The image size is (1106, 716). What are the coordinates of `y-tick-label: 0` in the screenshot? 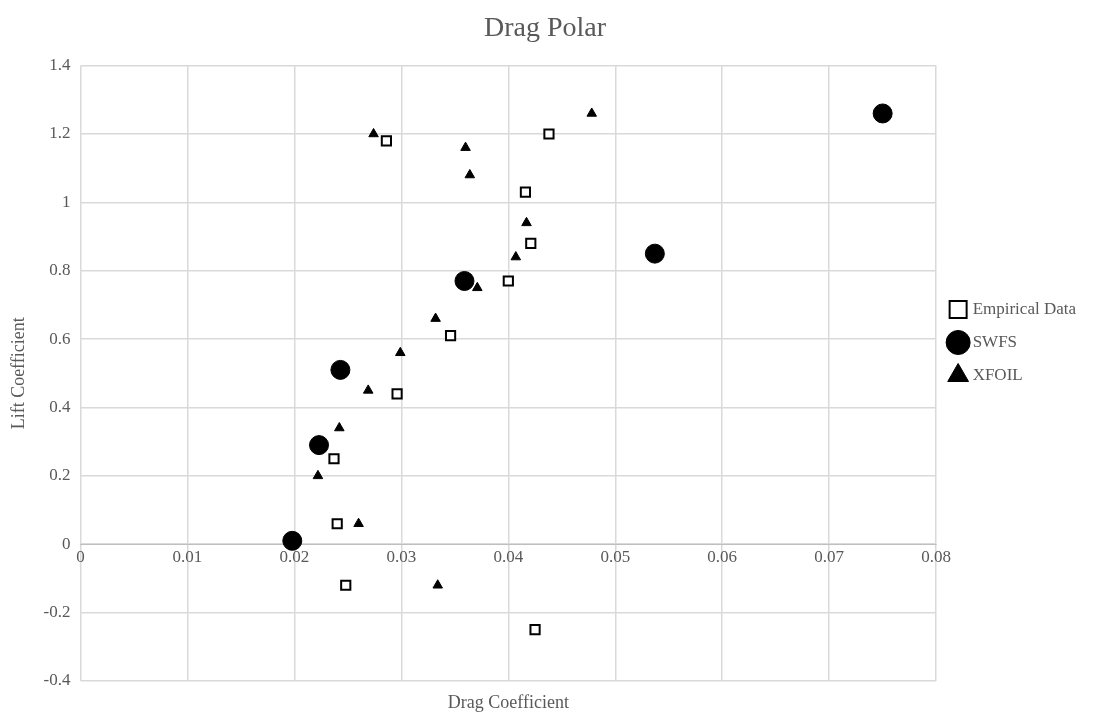 It's located at (66, 543).